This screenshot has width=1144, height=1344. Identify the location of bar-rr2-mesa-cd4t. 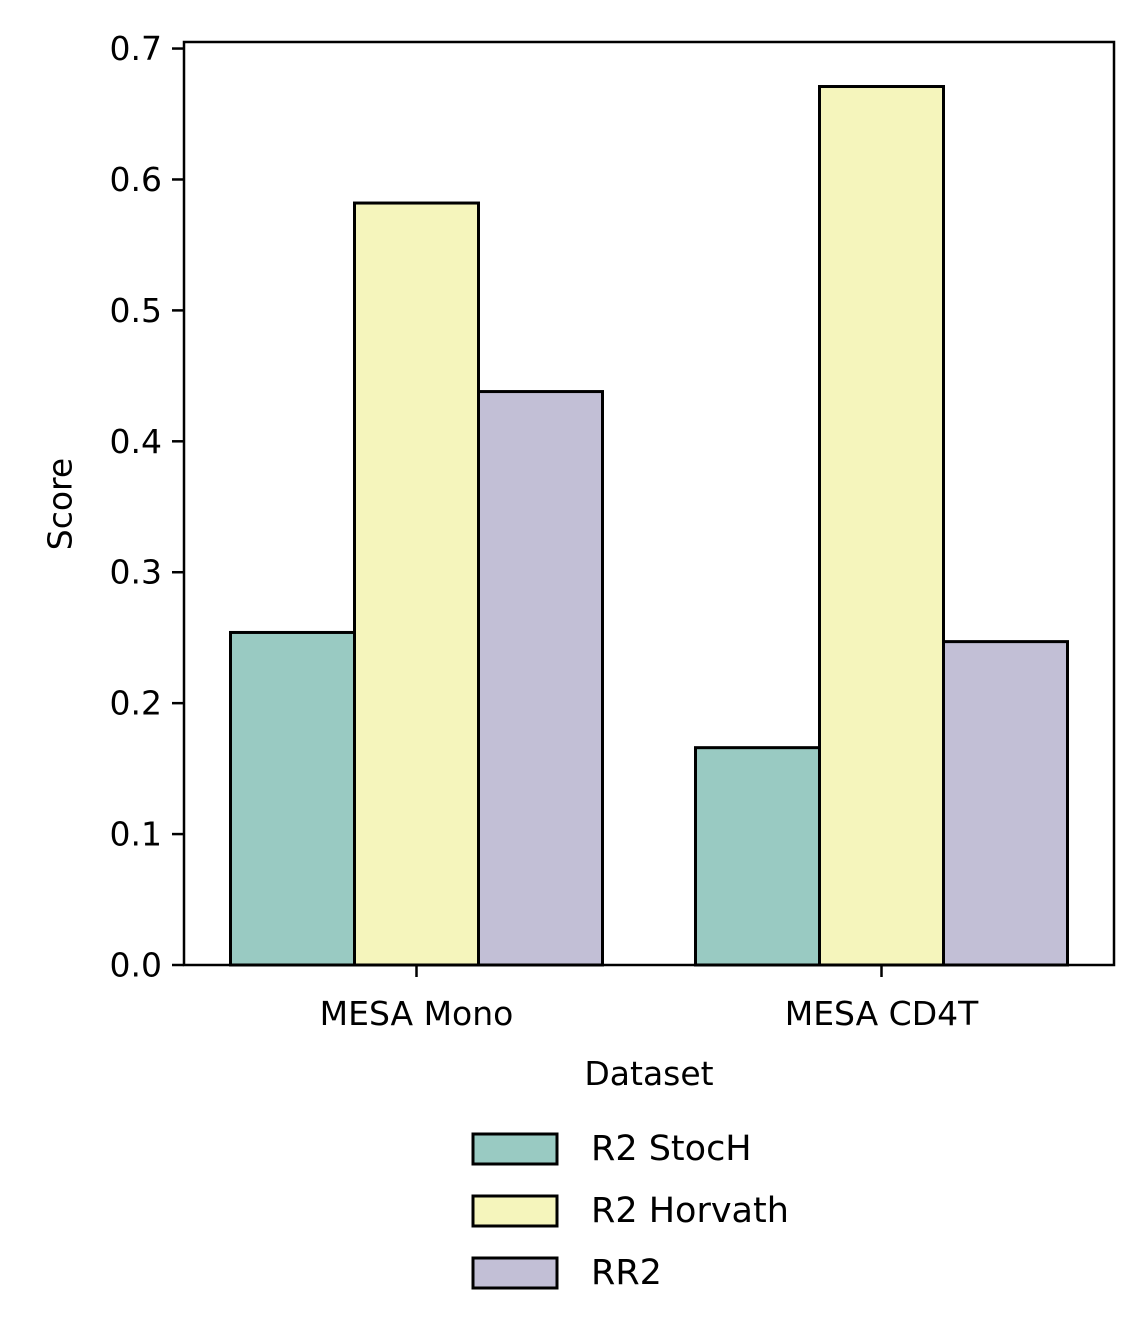
(1005, 803).